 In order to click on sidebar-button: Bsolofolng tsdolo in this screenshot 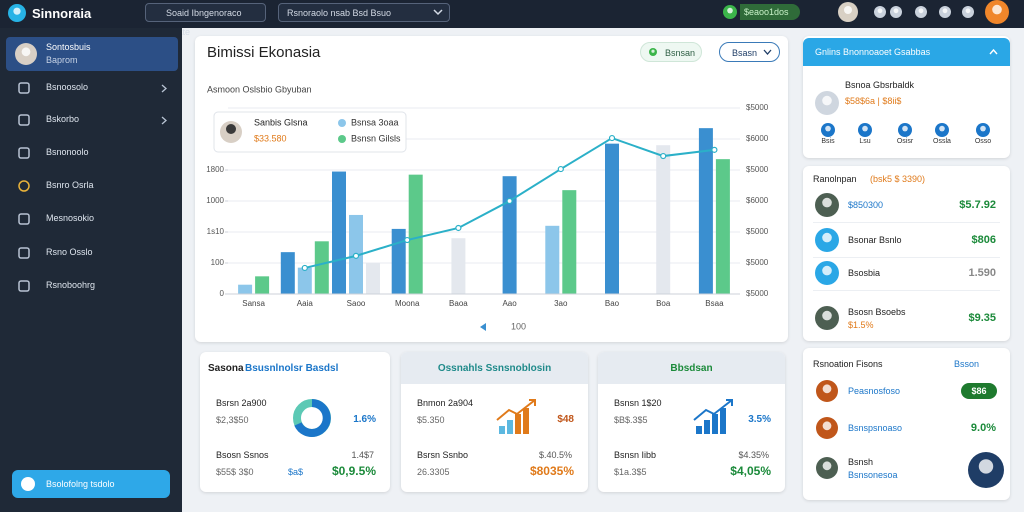, I will do `click(91, 484)`.